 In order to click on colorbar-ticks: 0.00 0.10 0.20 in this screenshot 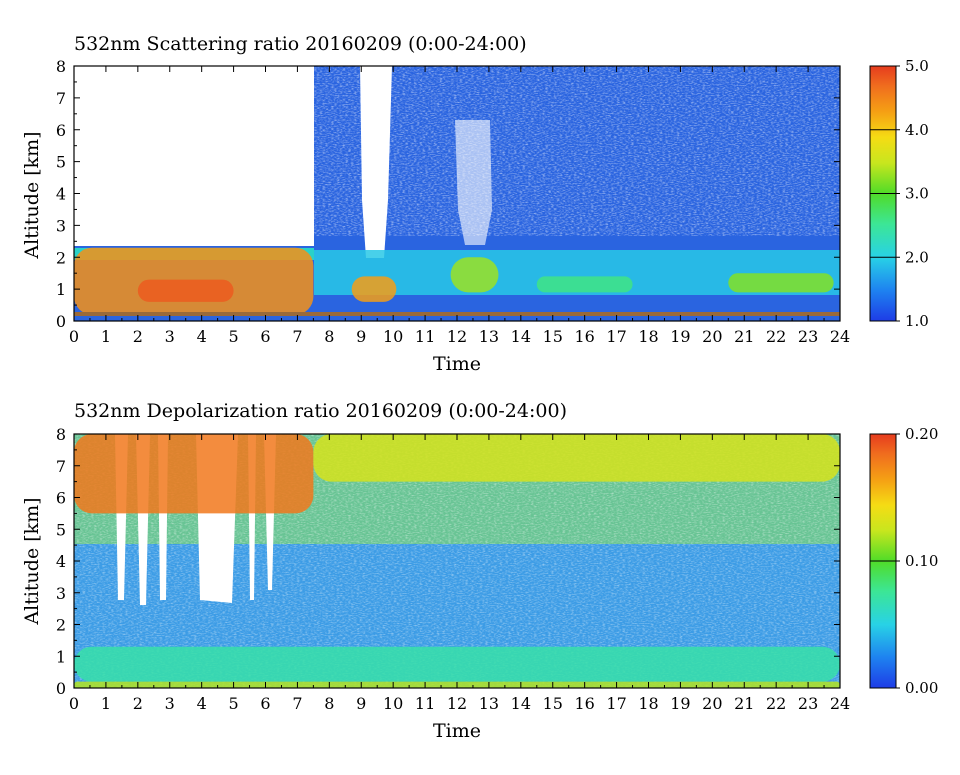, I will do `click(904, 561)`.